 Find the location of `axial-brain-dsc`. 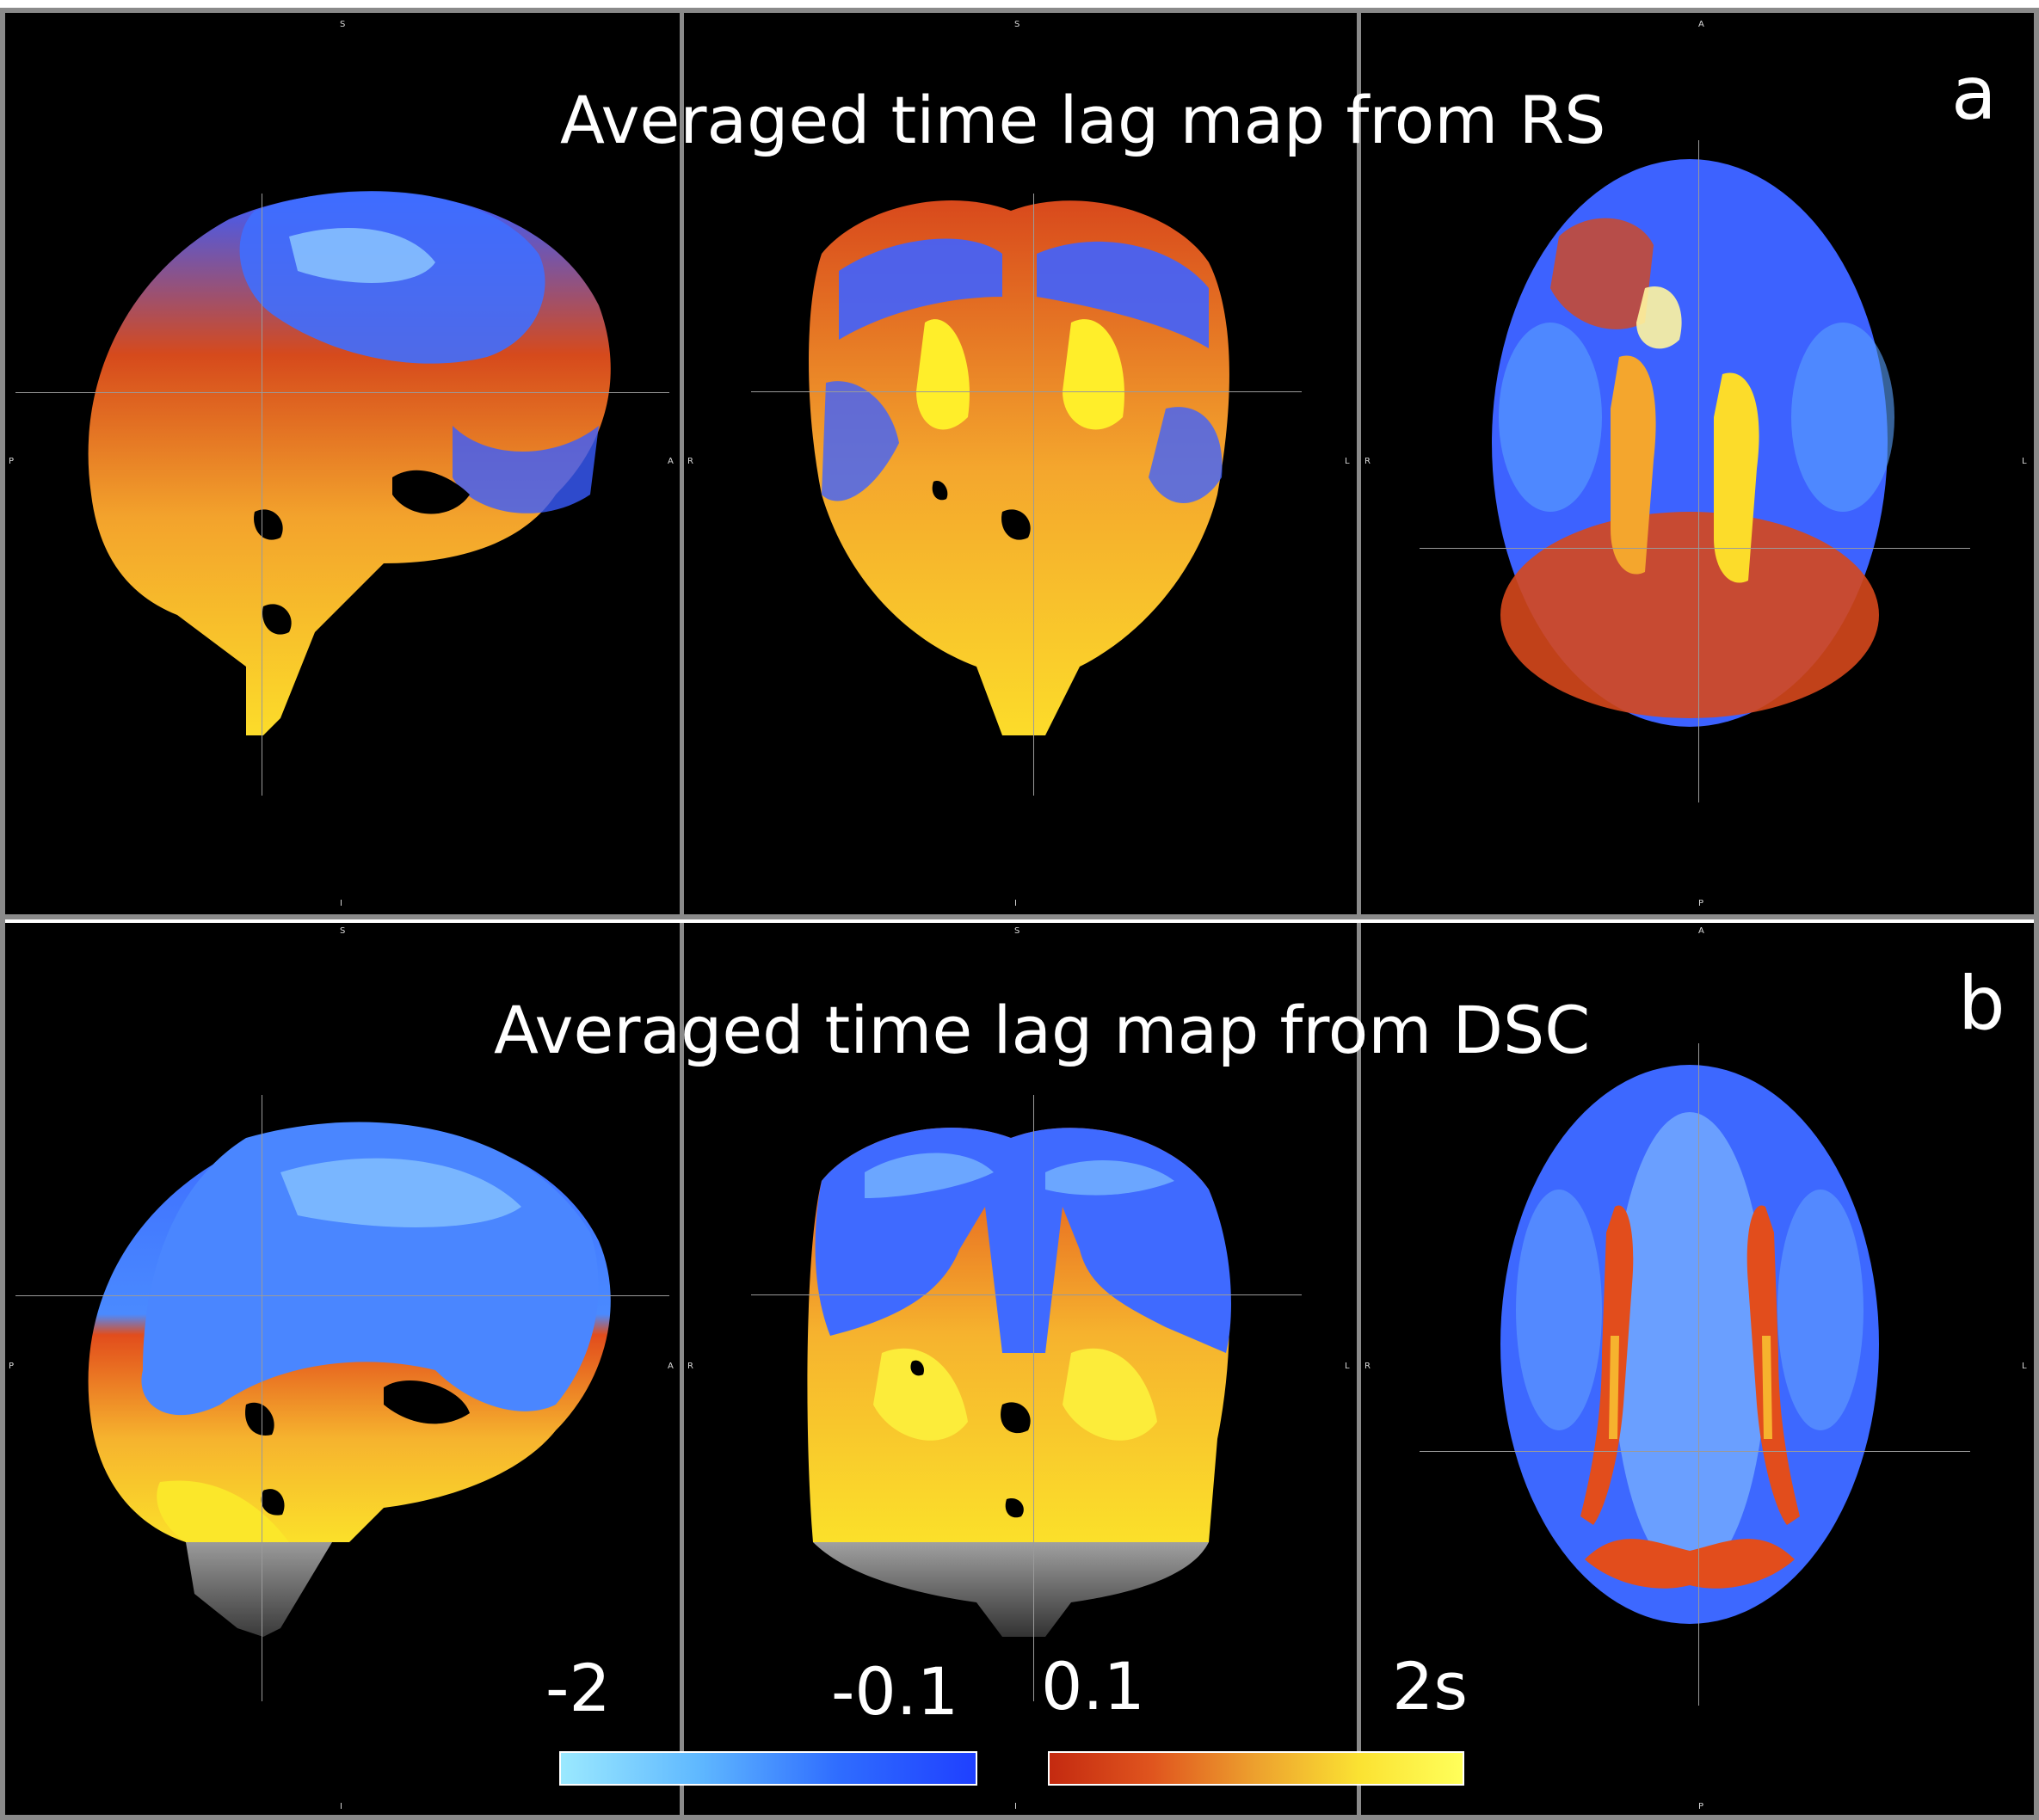

axial-brain-dsc is located at coordinates (1689, 1344).